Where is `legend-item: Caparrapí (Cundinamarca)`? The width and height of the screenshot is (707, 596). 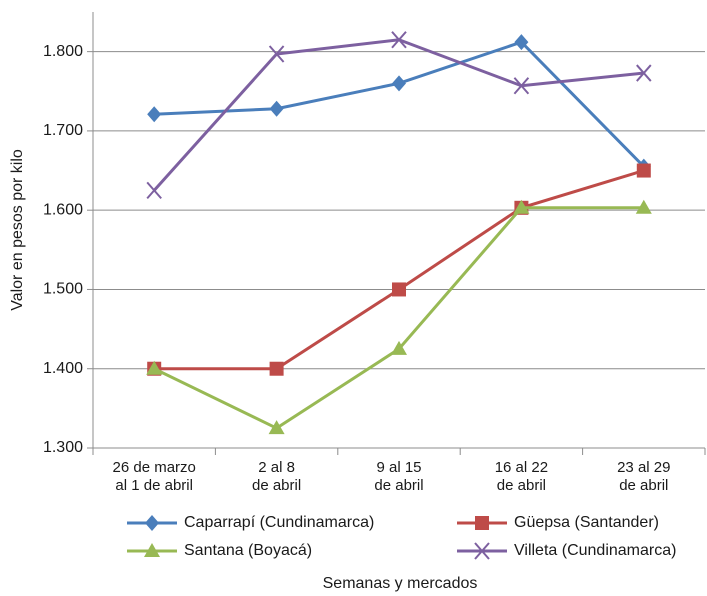 legend-item: Caparrapí (Cundinamarca) is located at coordinates (250, 522).